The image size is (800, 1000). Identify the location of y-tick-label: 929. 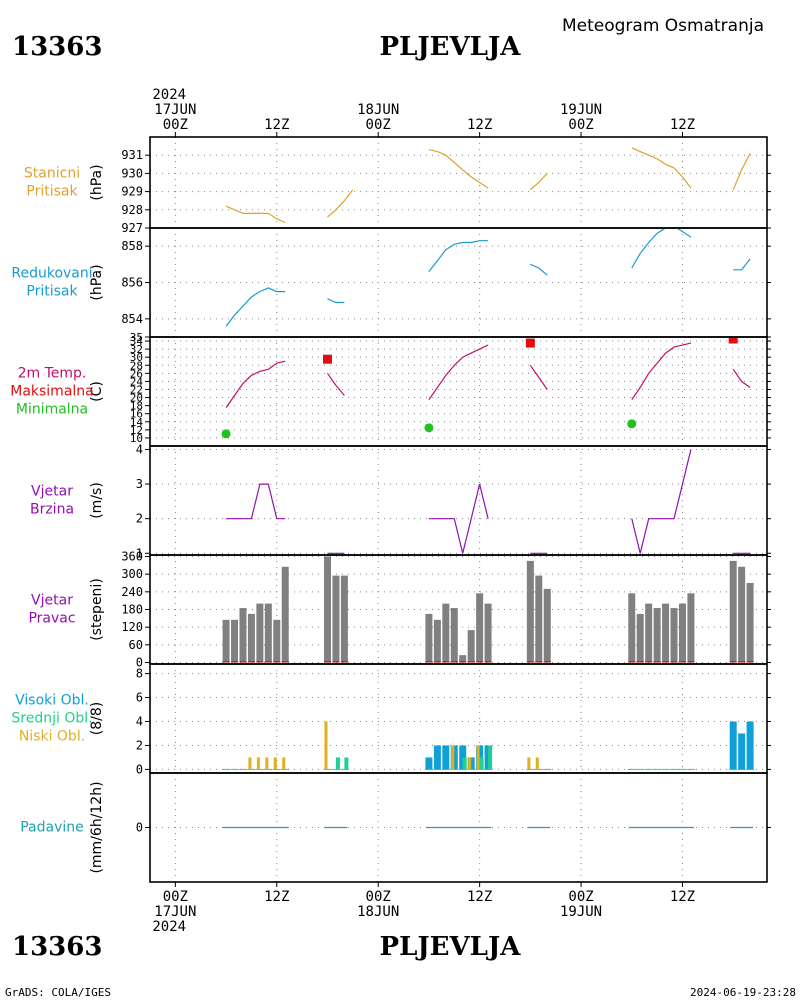
(132, 192).